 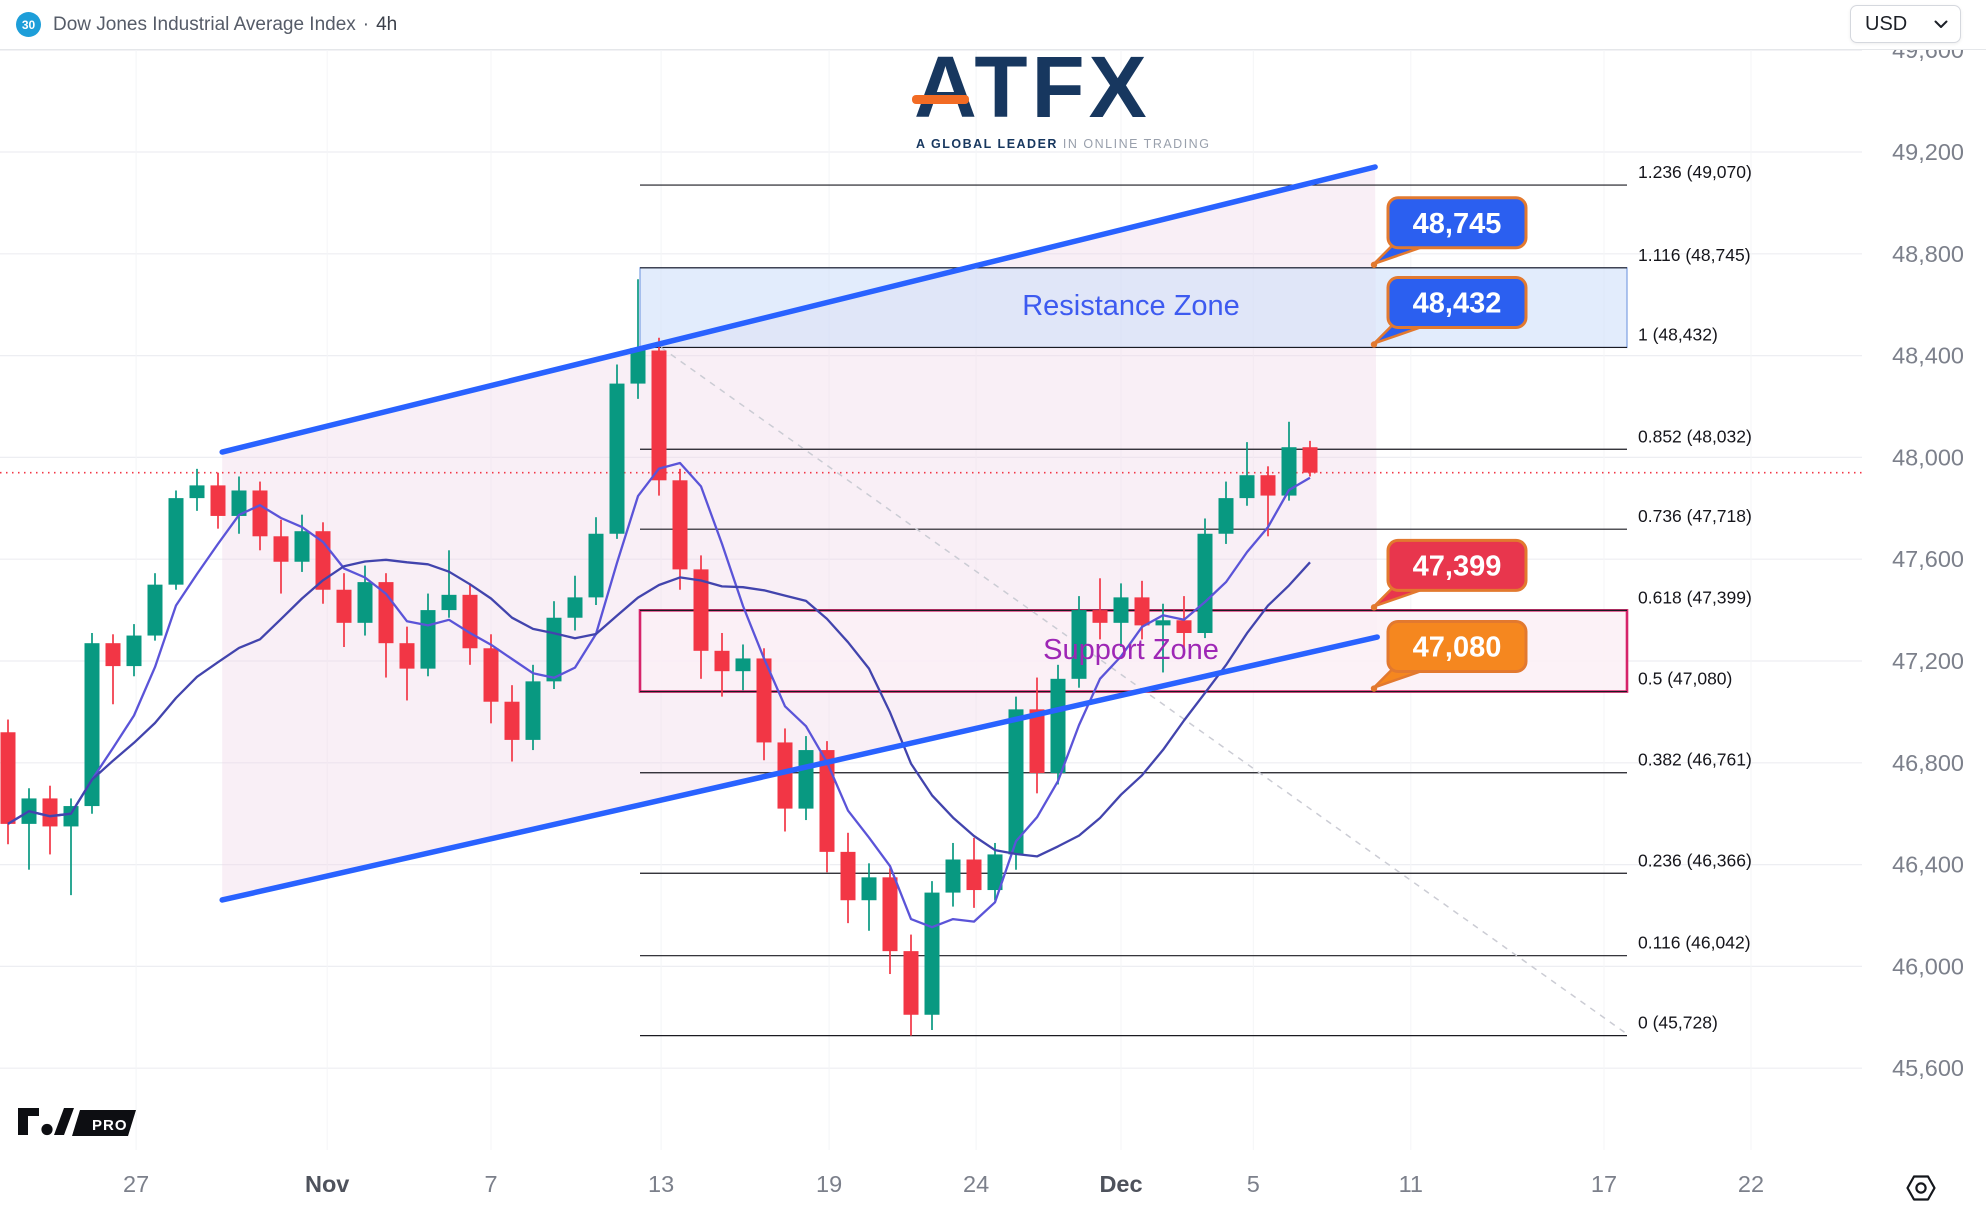 I want to click on tradingview-logo: PRO, so click(x=83, y=1122).